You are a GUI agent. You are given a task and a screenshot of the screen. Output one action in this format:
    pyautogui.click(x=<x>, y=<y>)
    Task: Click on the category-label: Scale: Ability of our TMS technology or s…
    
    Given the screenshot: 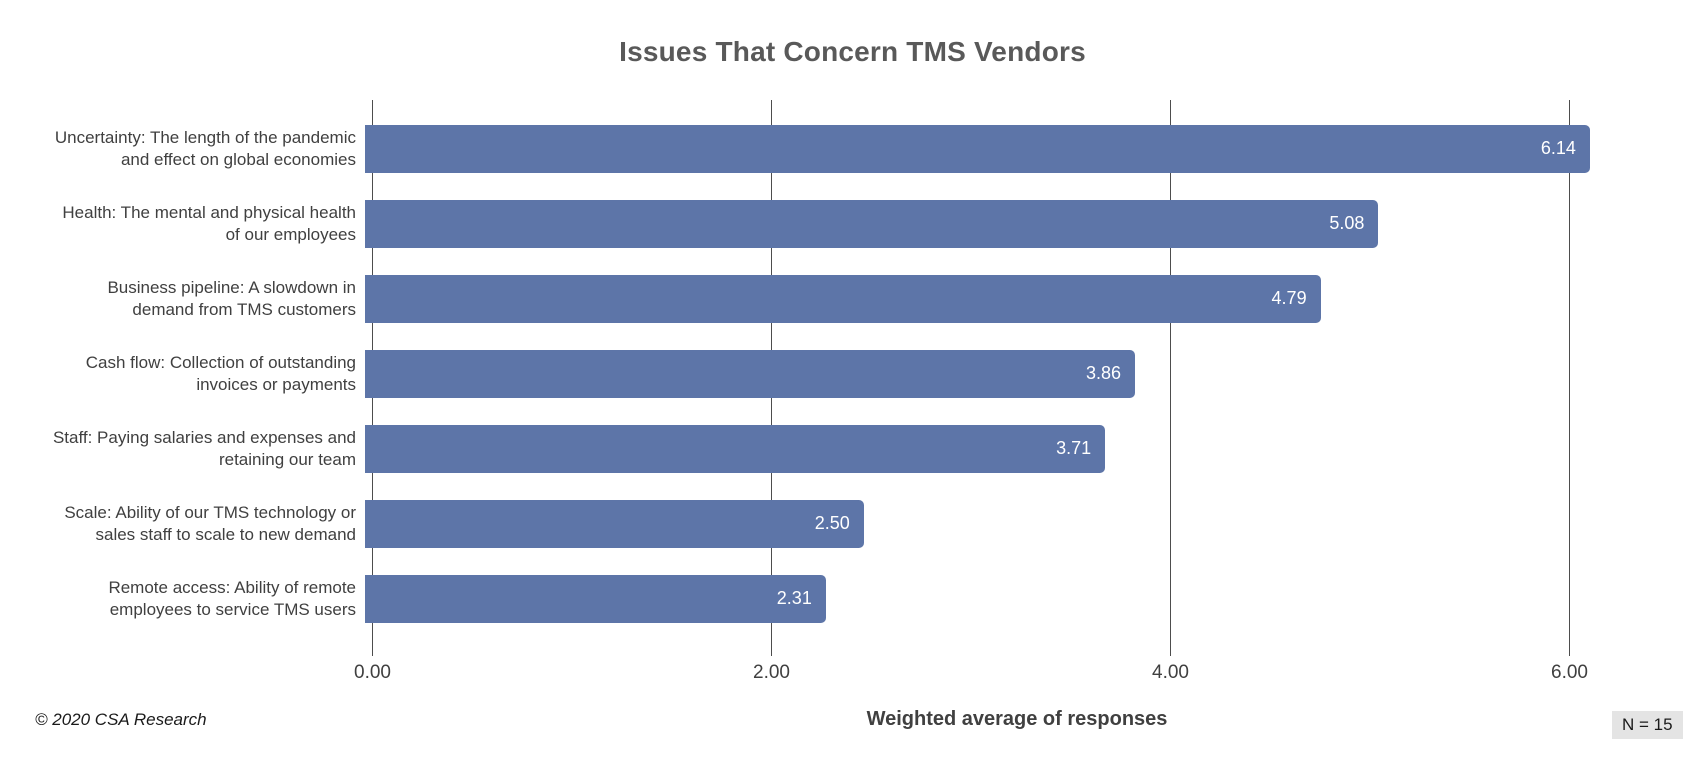 What is the action you would take?
    pyautogui.click(x=182, y=523)
    